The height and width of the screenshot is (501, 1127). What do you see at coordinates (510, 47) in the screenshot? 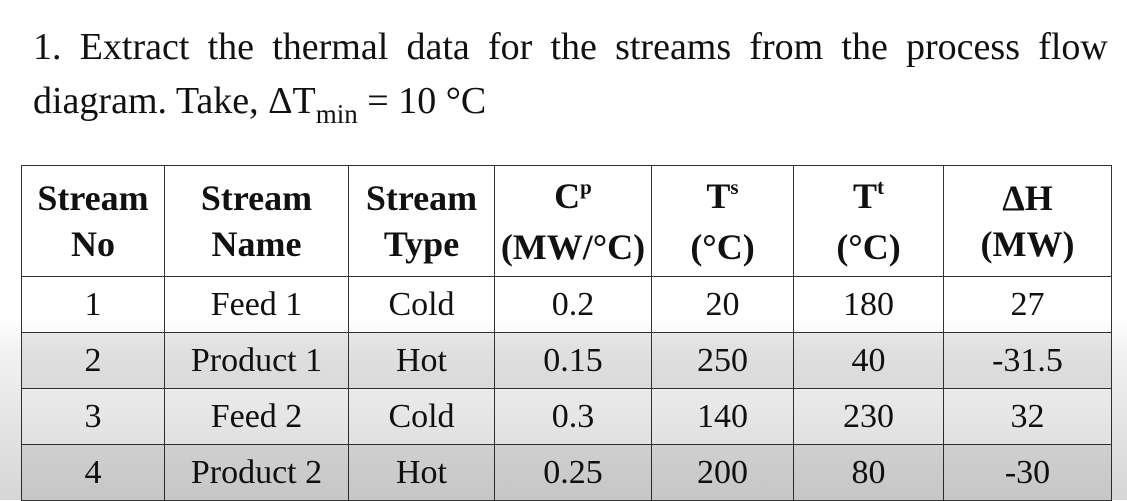
I see `question-word: for` at bounding box center [510, 47].